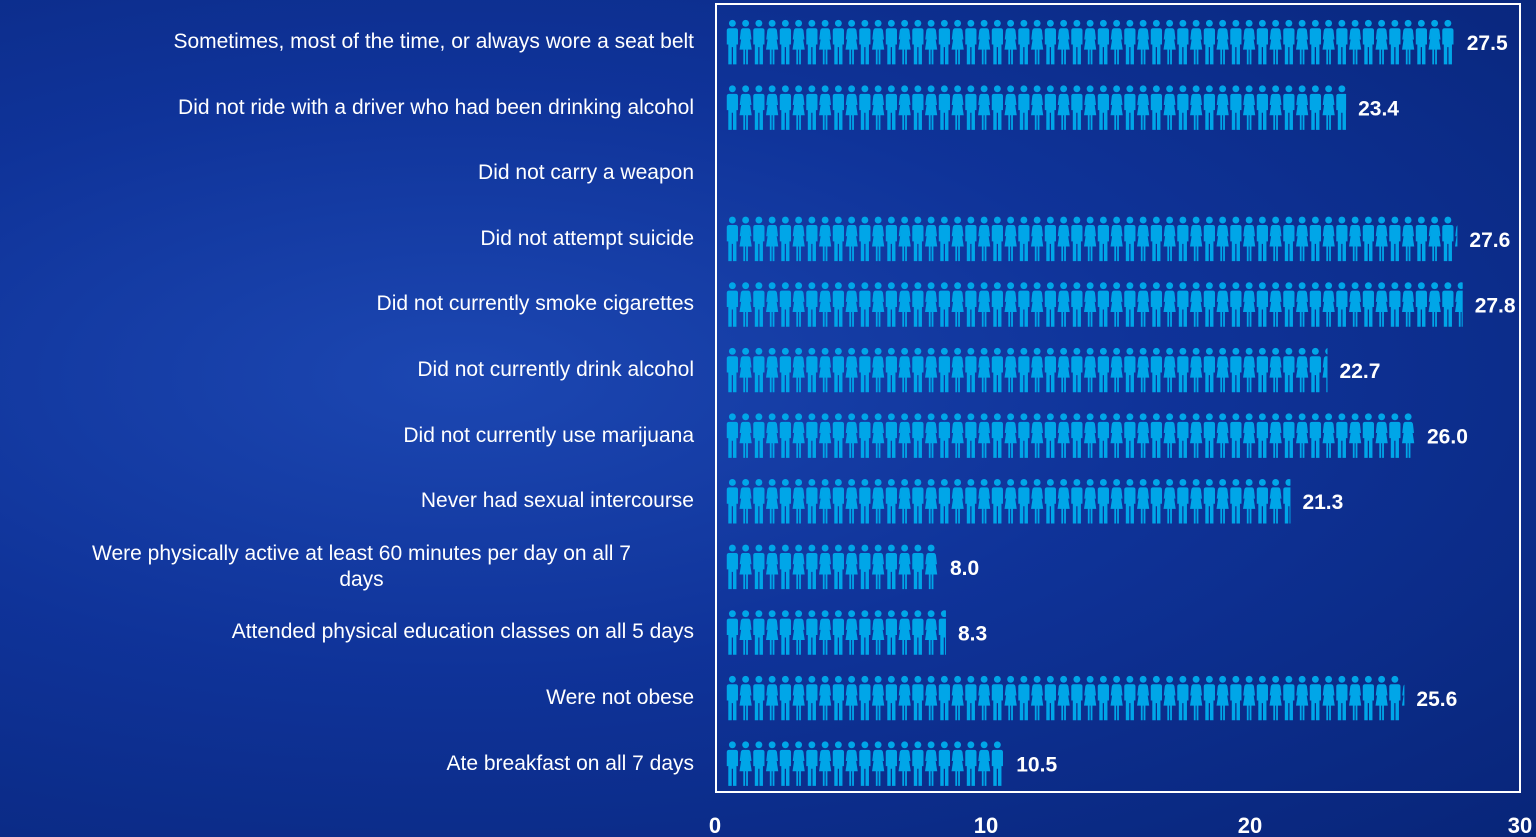 The image size is (1536, 837). I want to click on category-label: Ate breakfast on all 7 days, so click(570, 763).